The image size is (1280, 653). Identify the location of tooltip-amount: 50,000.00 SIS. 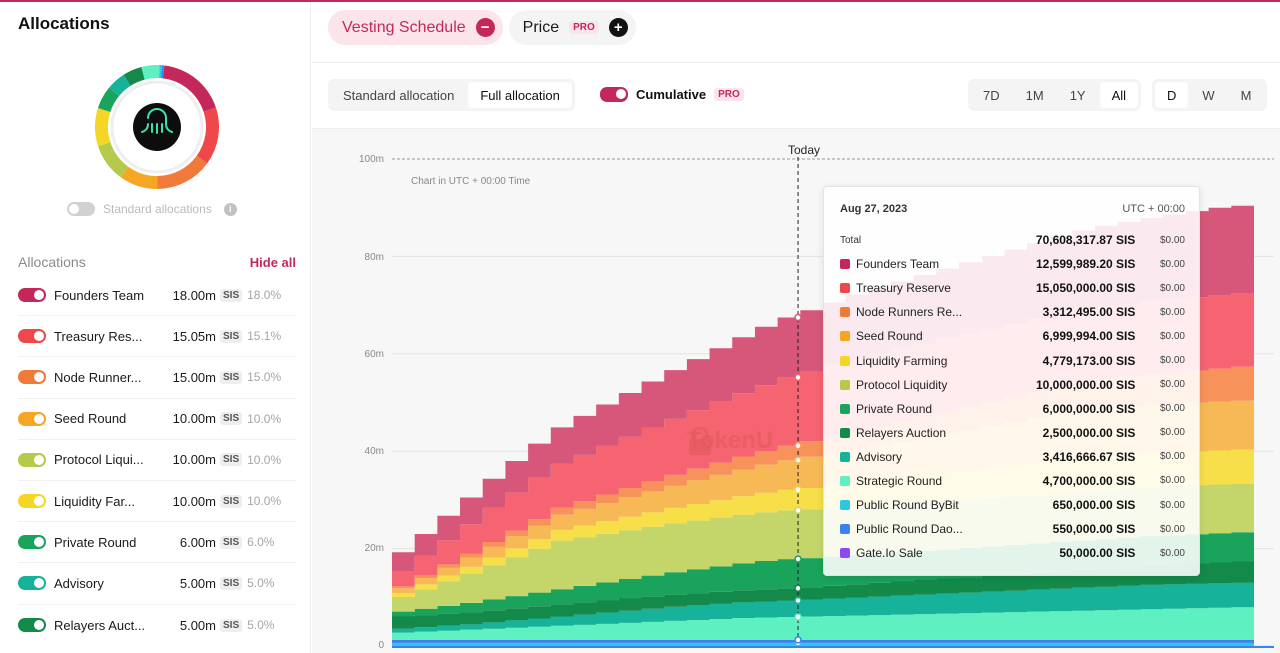
(1097, 553).